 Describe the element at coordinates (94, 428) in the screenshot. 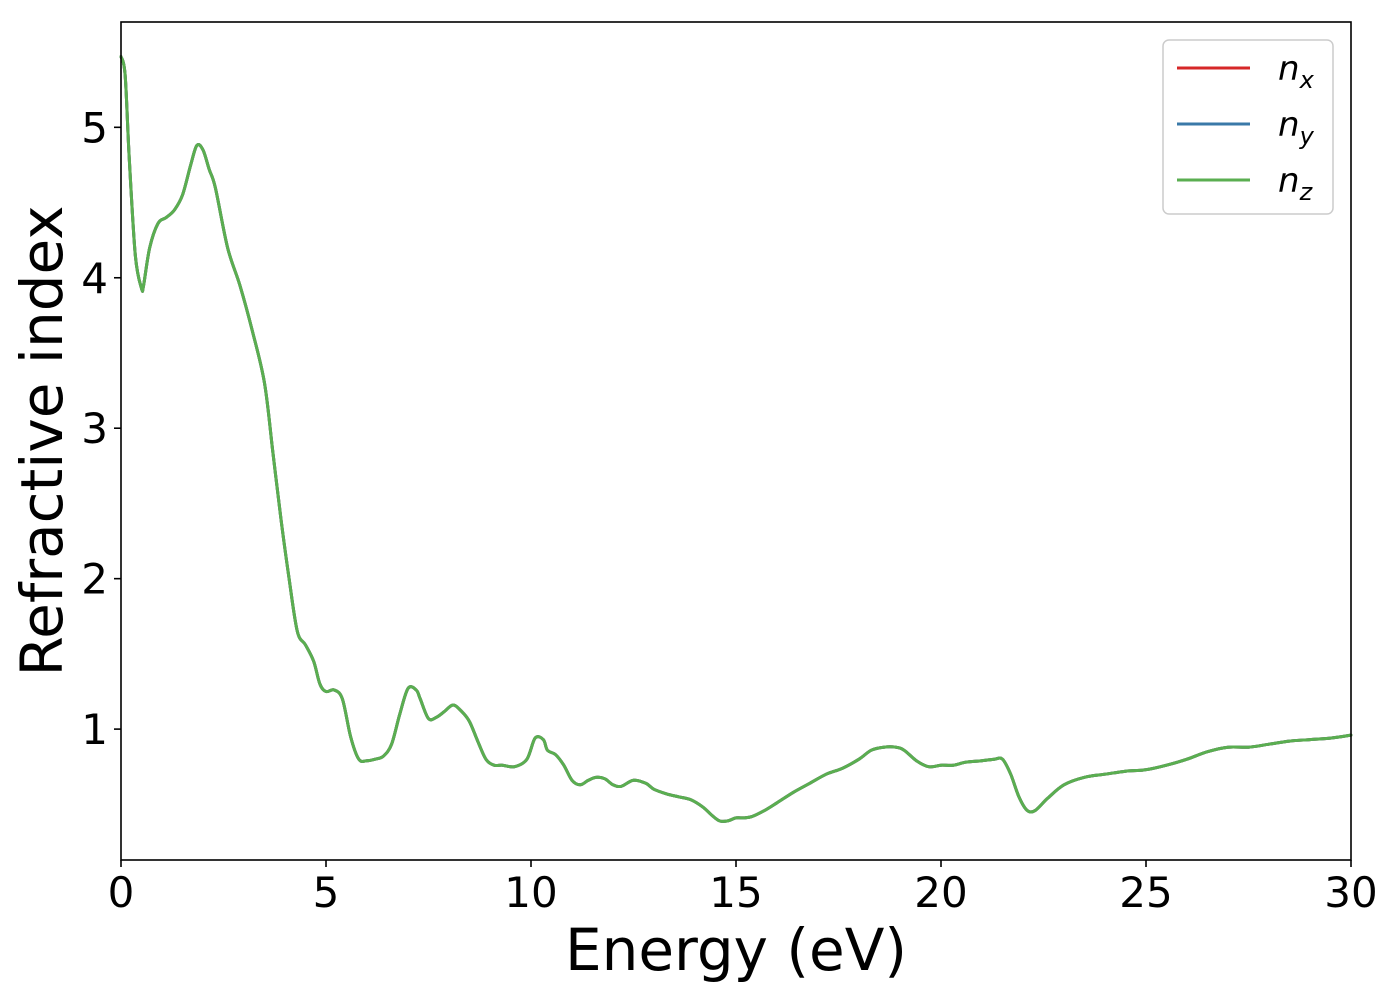

I see `y-tick-label: 3` at that location.